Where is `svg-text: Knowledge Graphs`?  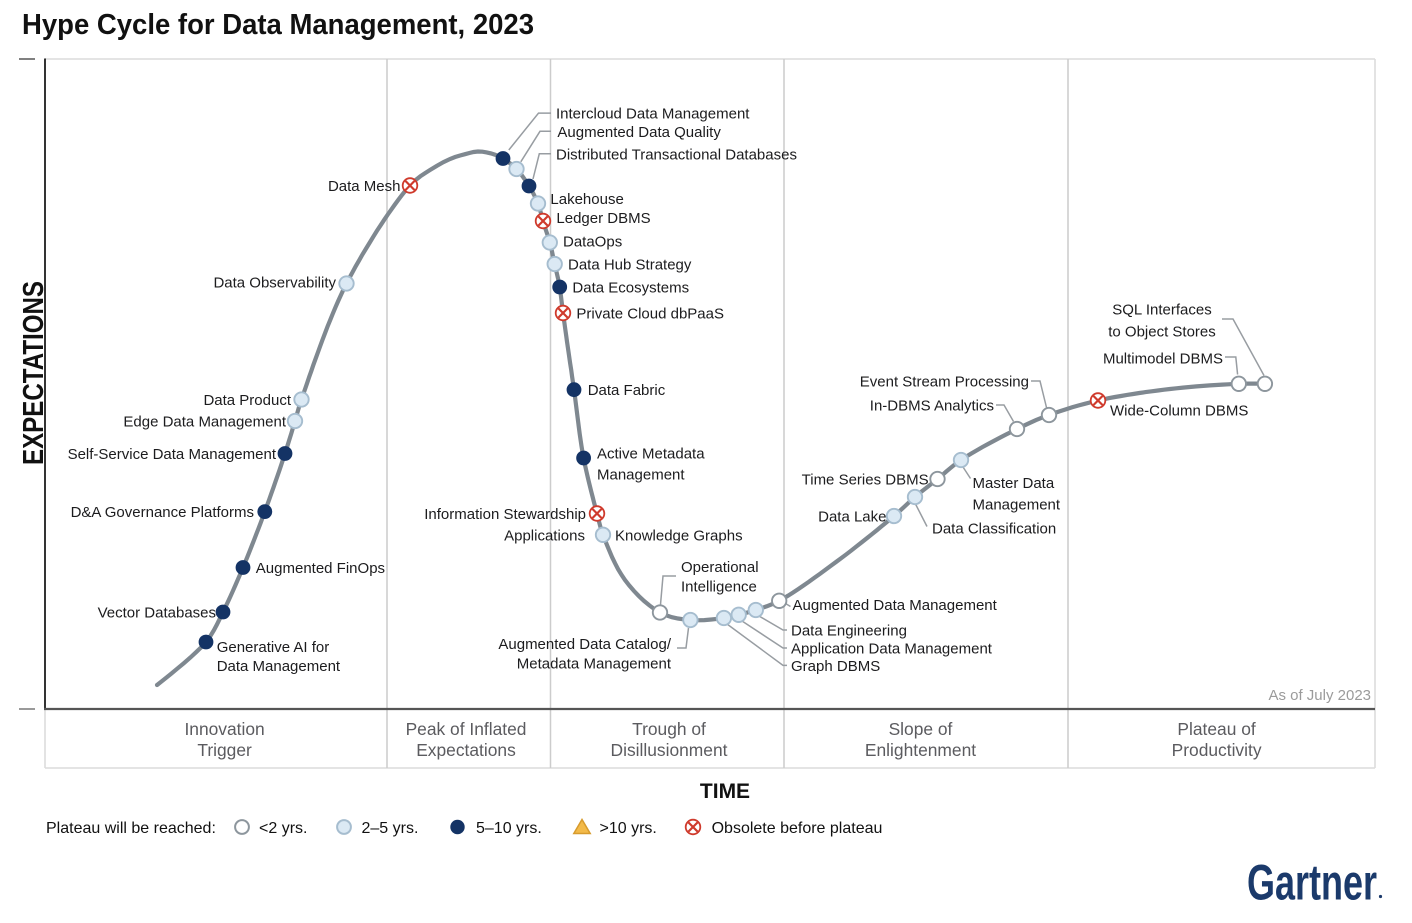 svg-text: Knowledge Graphs is located at coordinates (679, 535).